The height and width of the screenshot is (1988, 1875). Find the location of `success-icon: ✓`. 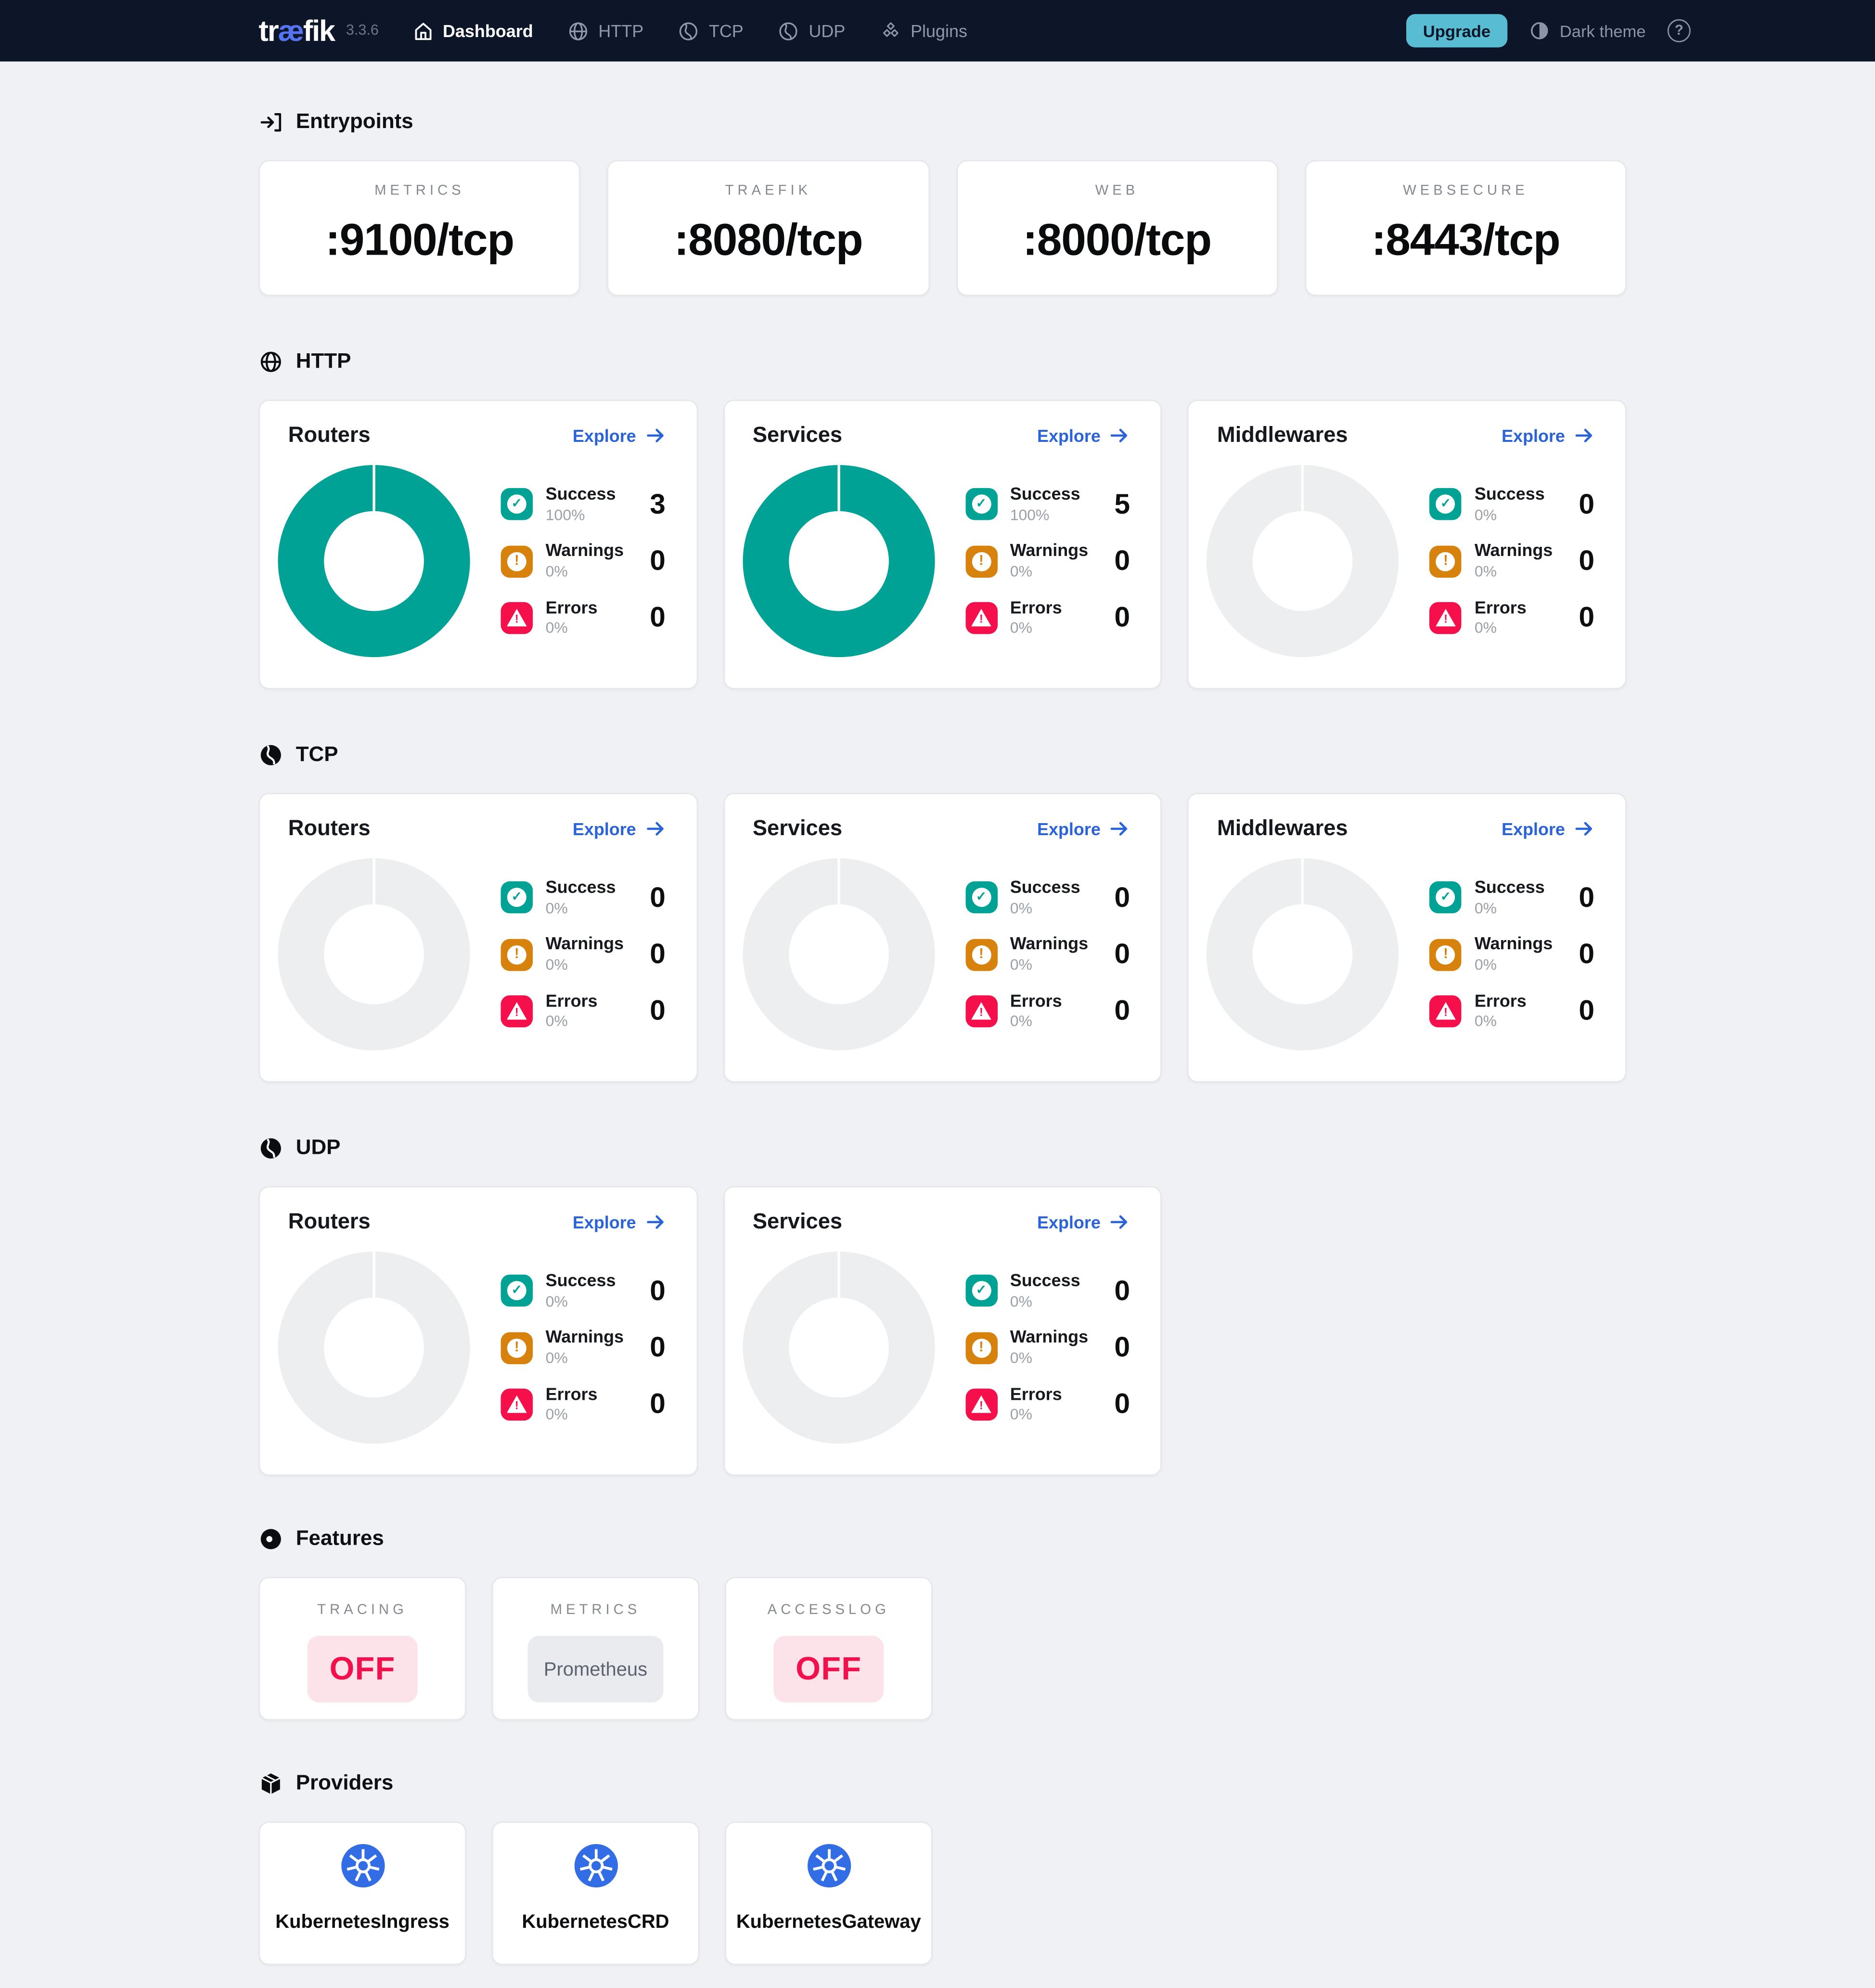

success-icon: ✓ is located at coordinates (1445, 898).